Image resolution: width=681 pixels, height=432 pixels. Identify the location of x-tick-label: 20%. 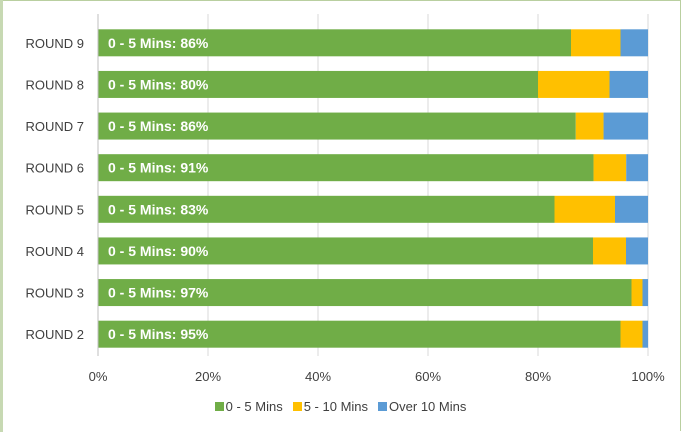
(208, 376).